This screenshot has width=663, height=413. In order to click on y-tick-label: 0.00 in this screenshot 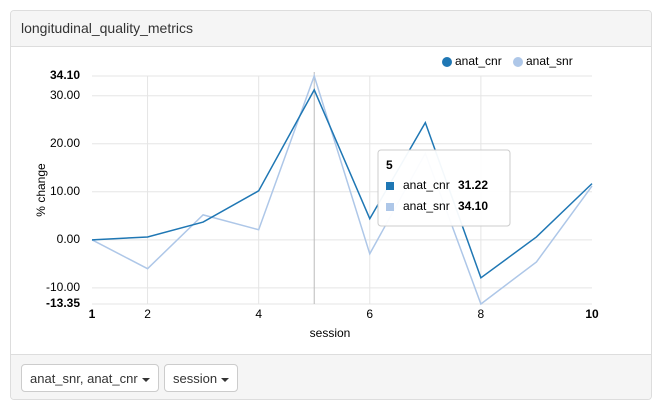, I will do `click(69, 239)`.